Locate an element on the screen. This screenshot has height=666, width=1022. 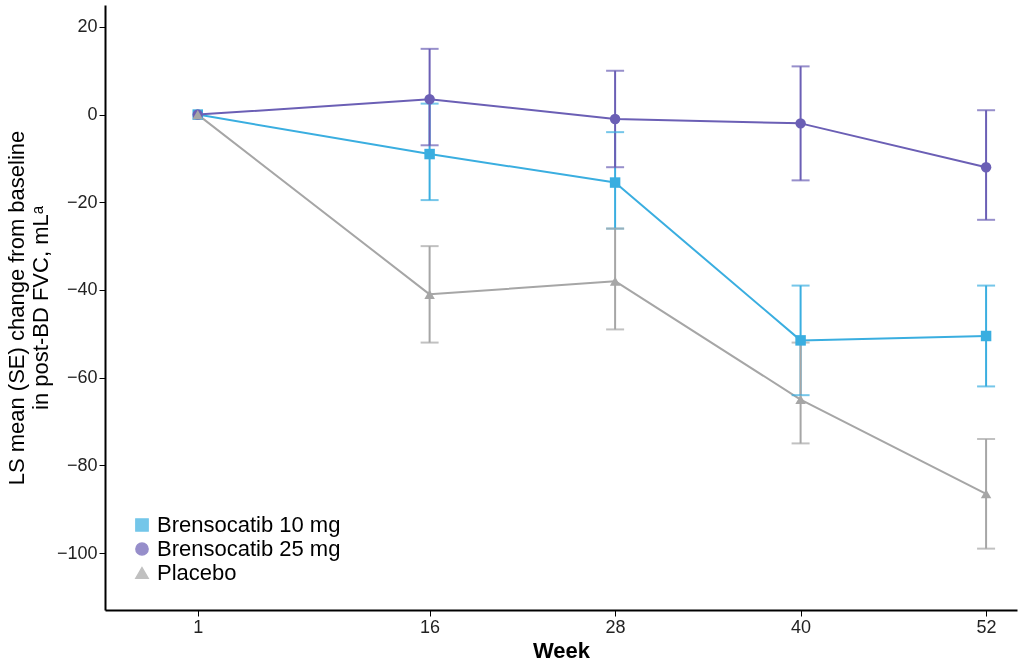
y-tick-label: 0 is located at coordinates (92, 114).